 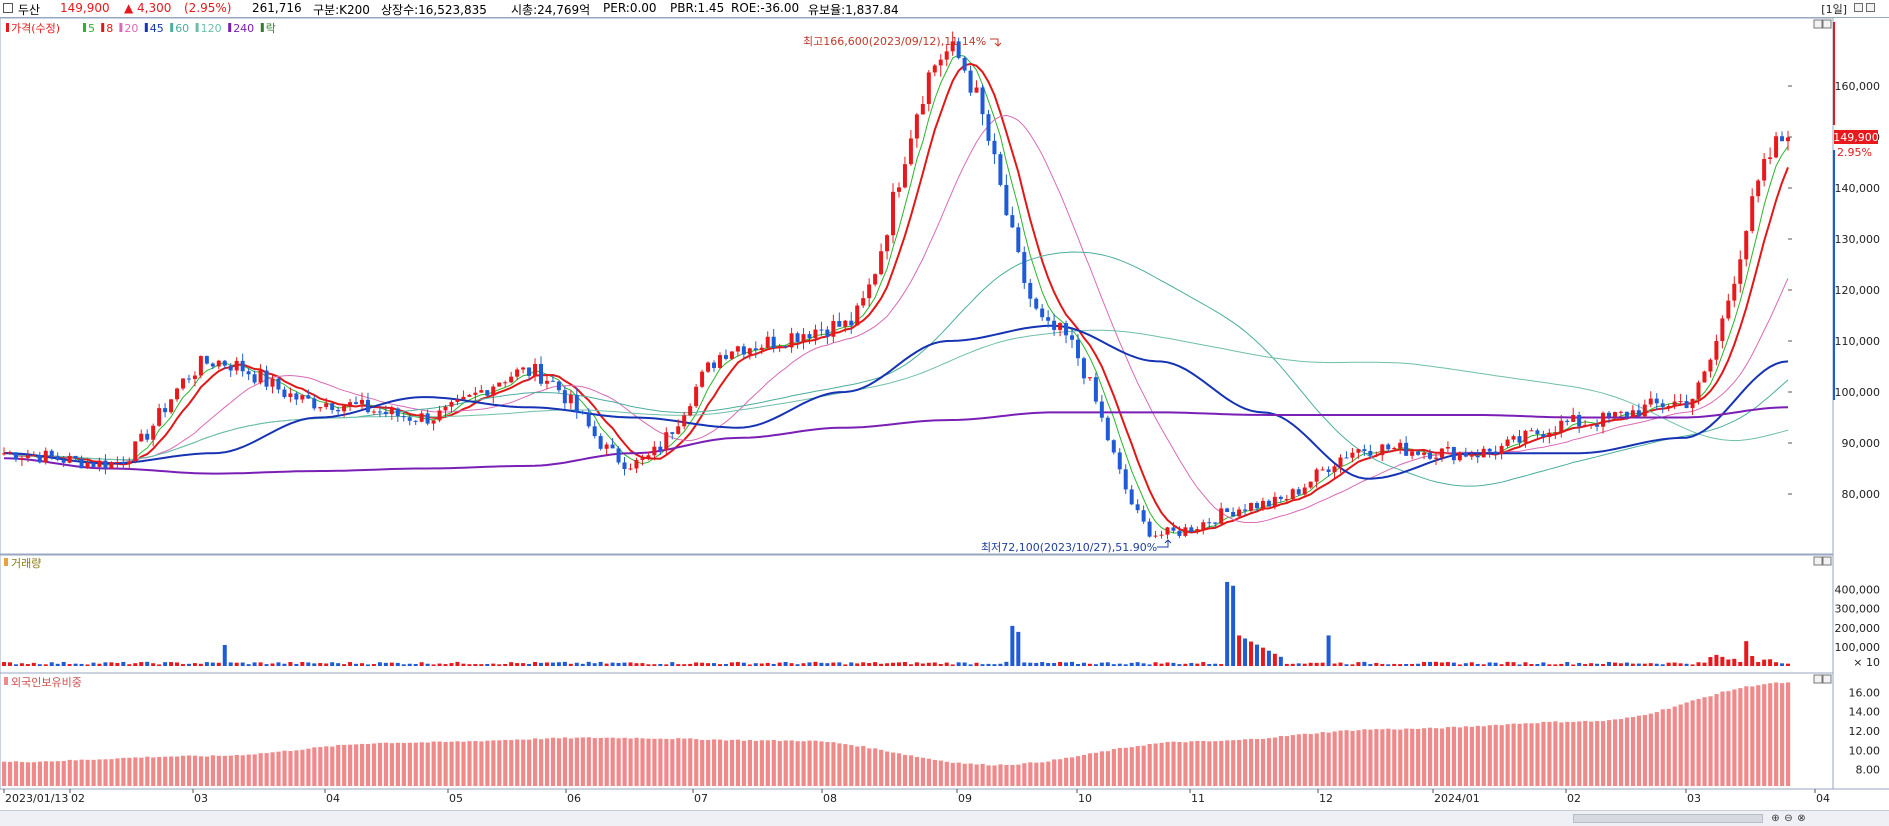 I want to click on close-icon, so click(x=1870, y=7).